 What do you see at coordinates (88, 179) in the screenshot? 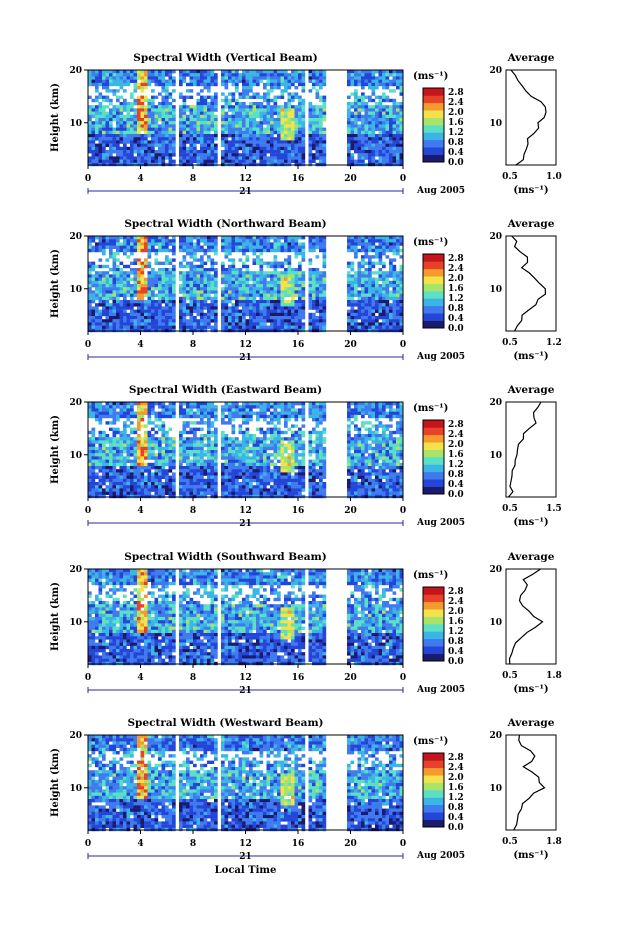
I see `x-tick-label: 0` at bounding box center [88, 179].